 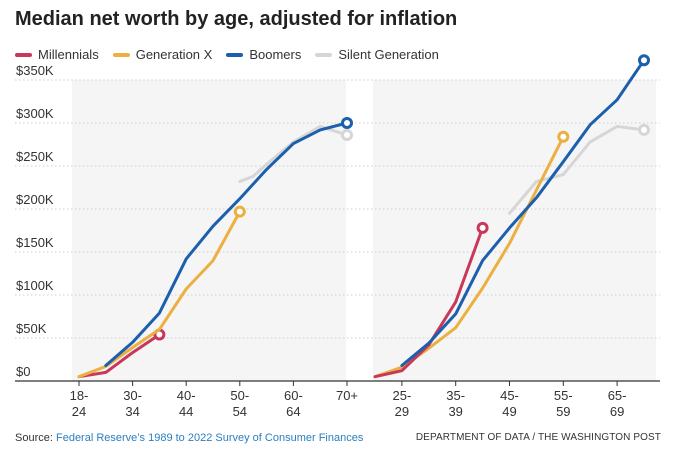 What do you see at coordinates (132, 395) in the screenshot?
I see `x-tick-label-30-34: 30-` at bounding box center [132, 395].